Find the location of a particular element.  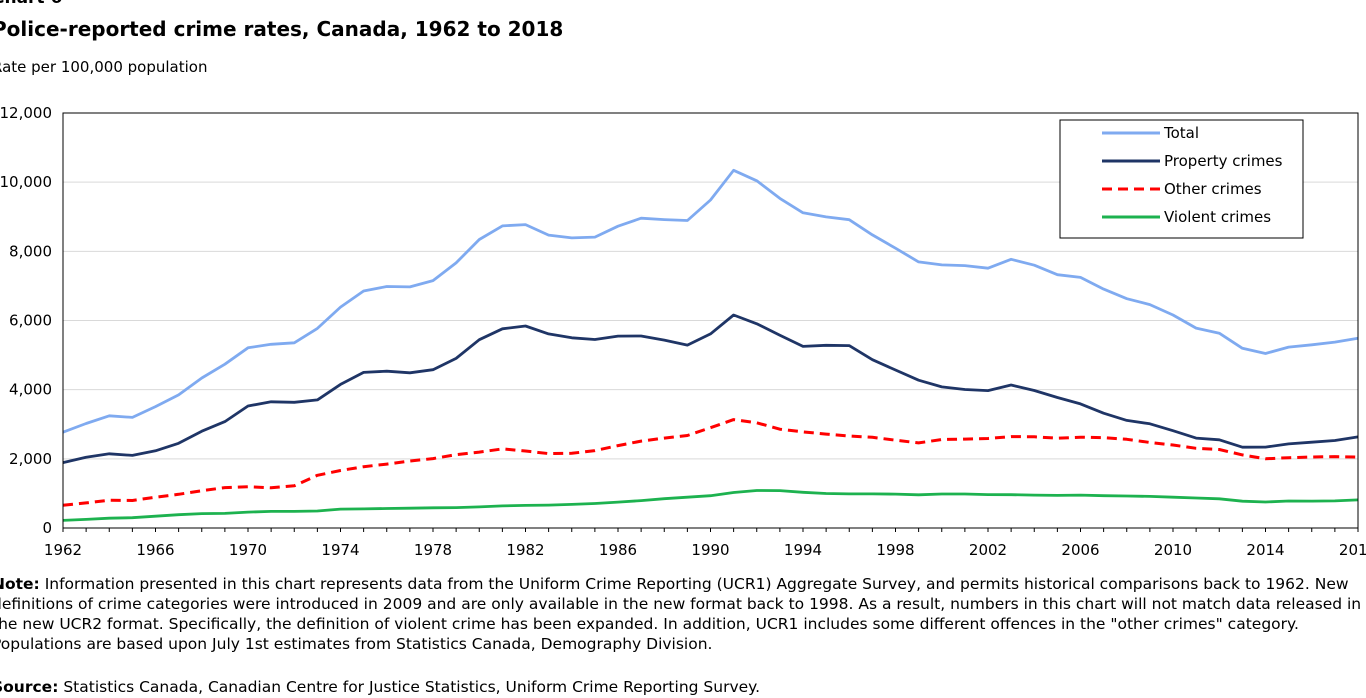

x-tick-label: 1982 is located at coordinates (525, 550).